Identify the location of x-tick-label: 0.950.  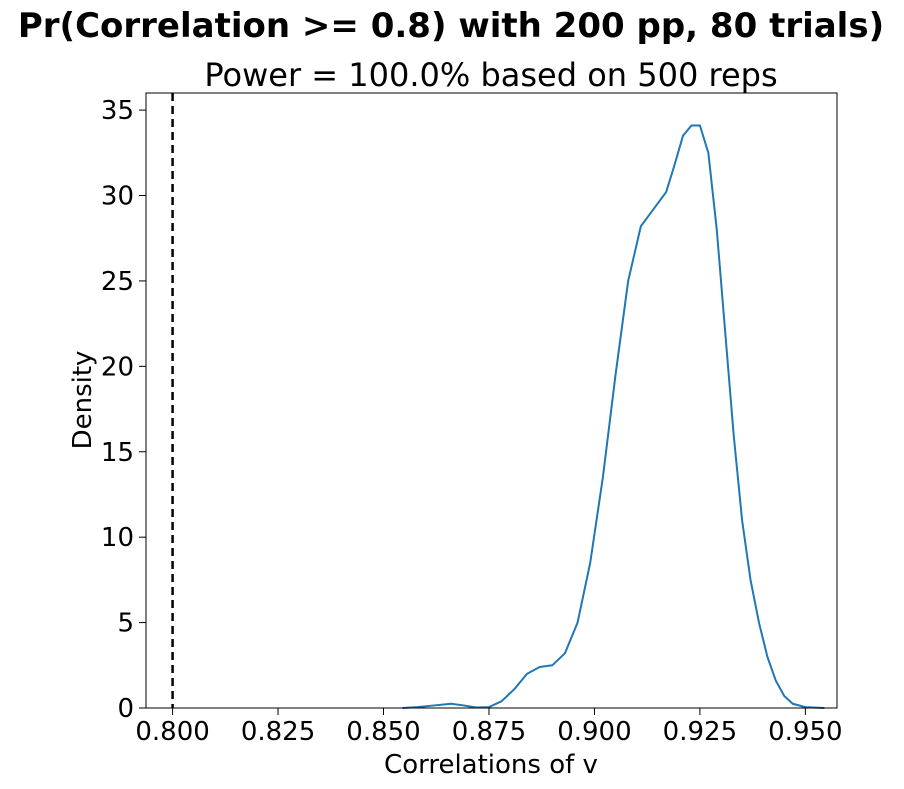
(805, 732).